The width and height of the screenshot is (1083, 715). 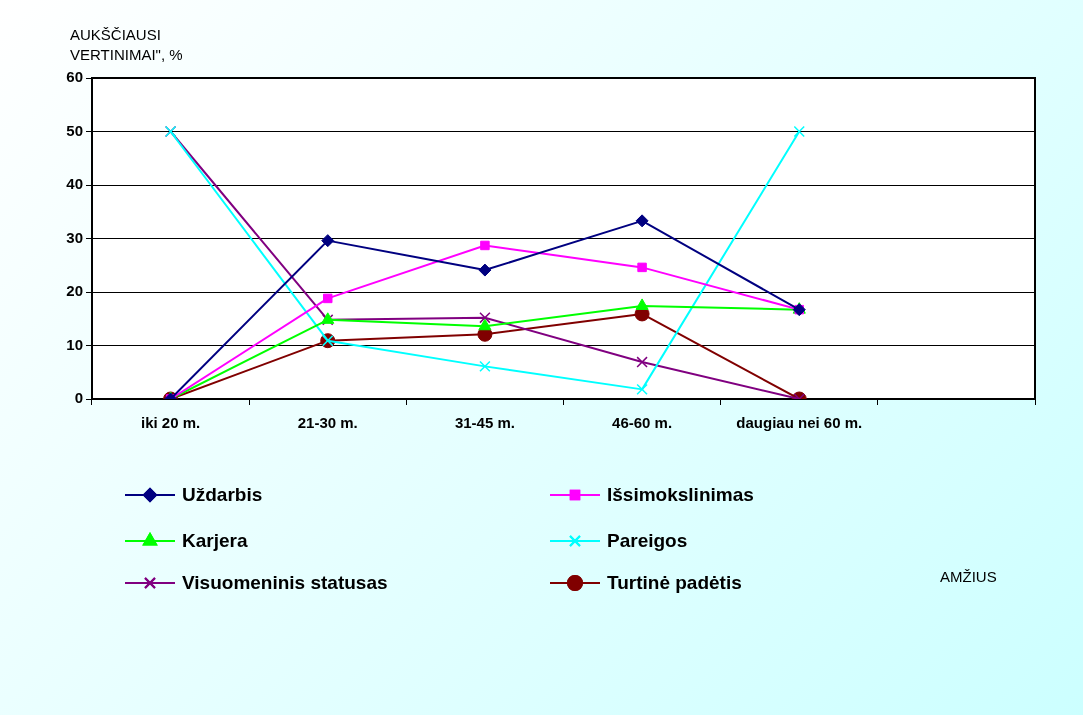 What do you see at coordinates (968, 576) in the screenshot?
I see `text: AMŽIUS` at bounding box center [968, 576].